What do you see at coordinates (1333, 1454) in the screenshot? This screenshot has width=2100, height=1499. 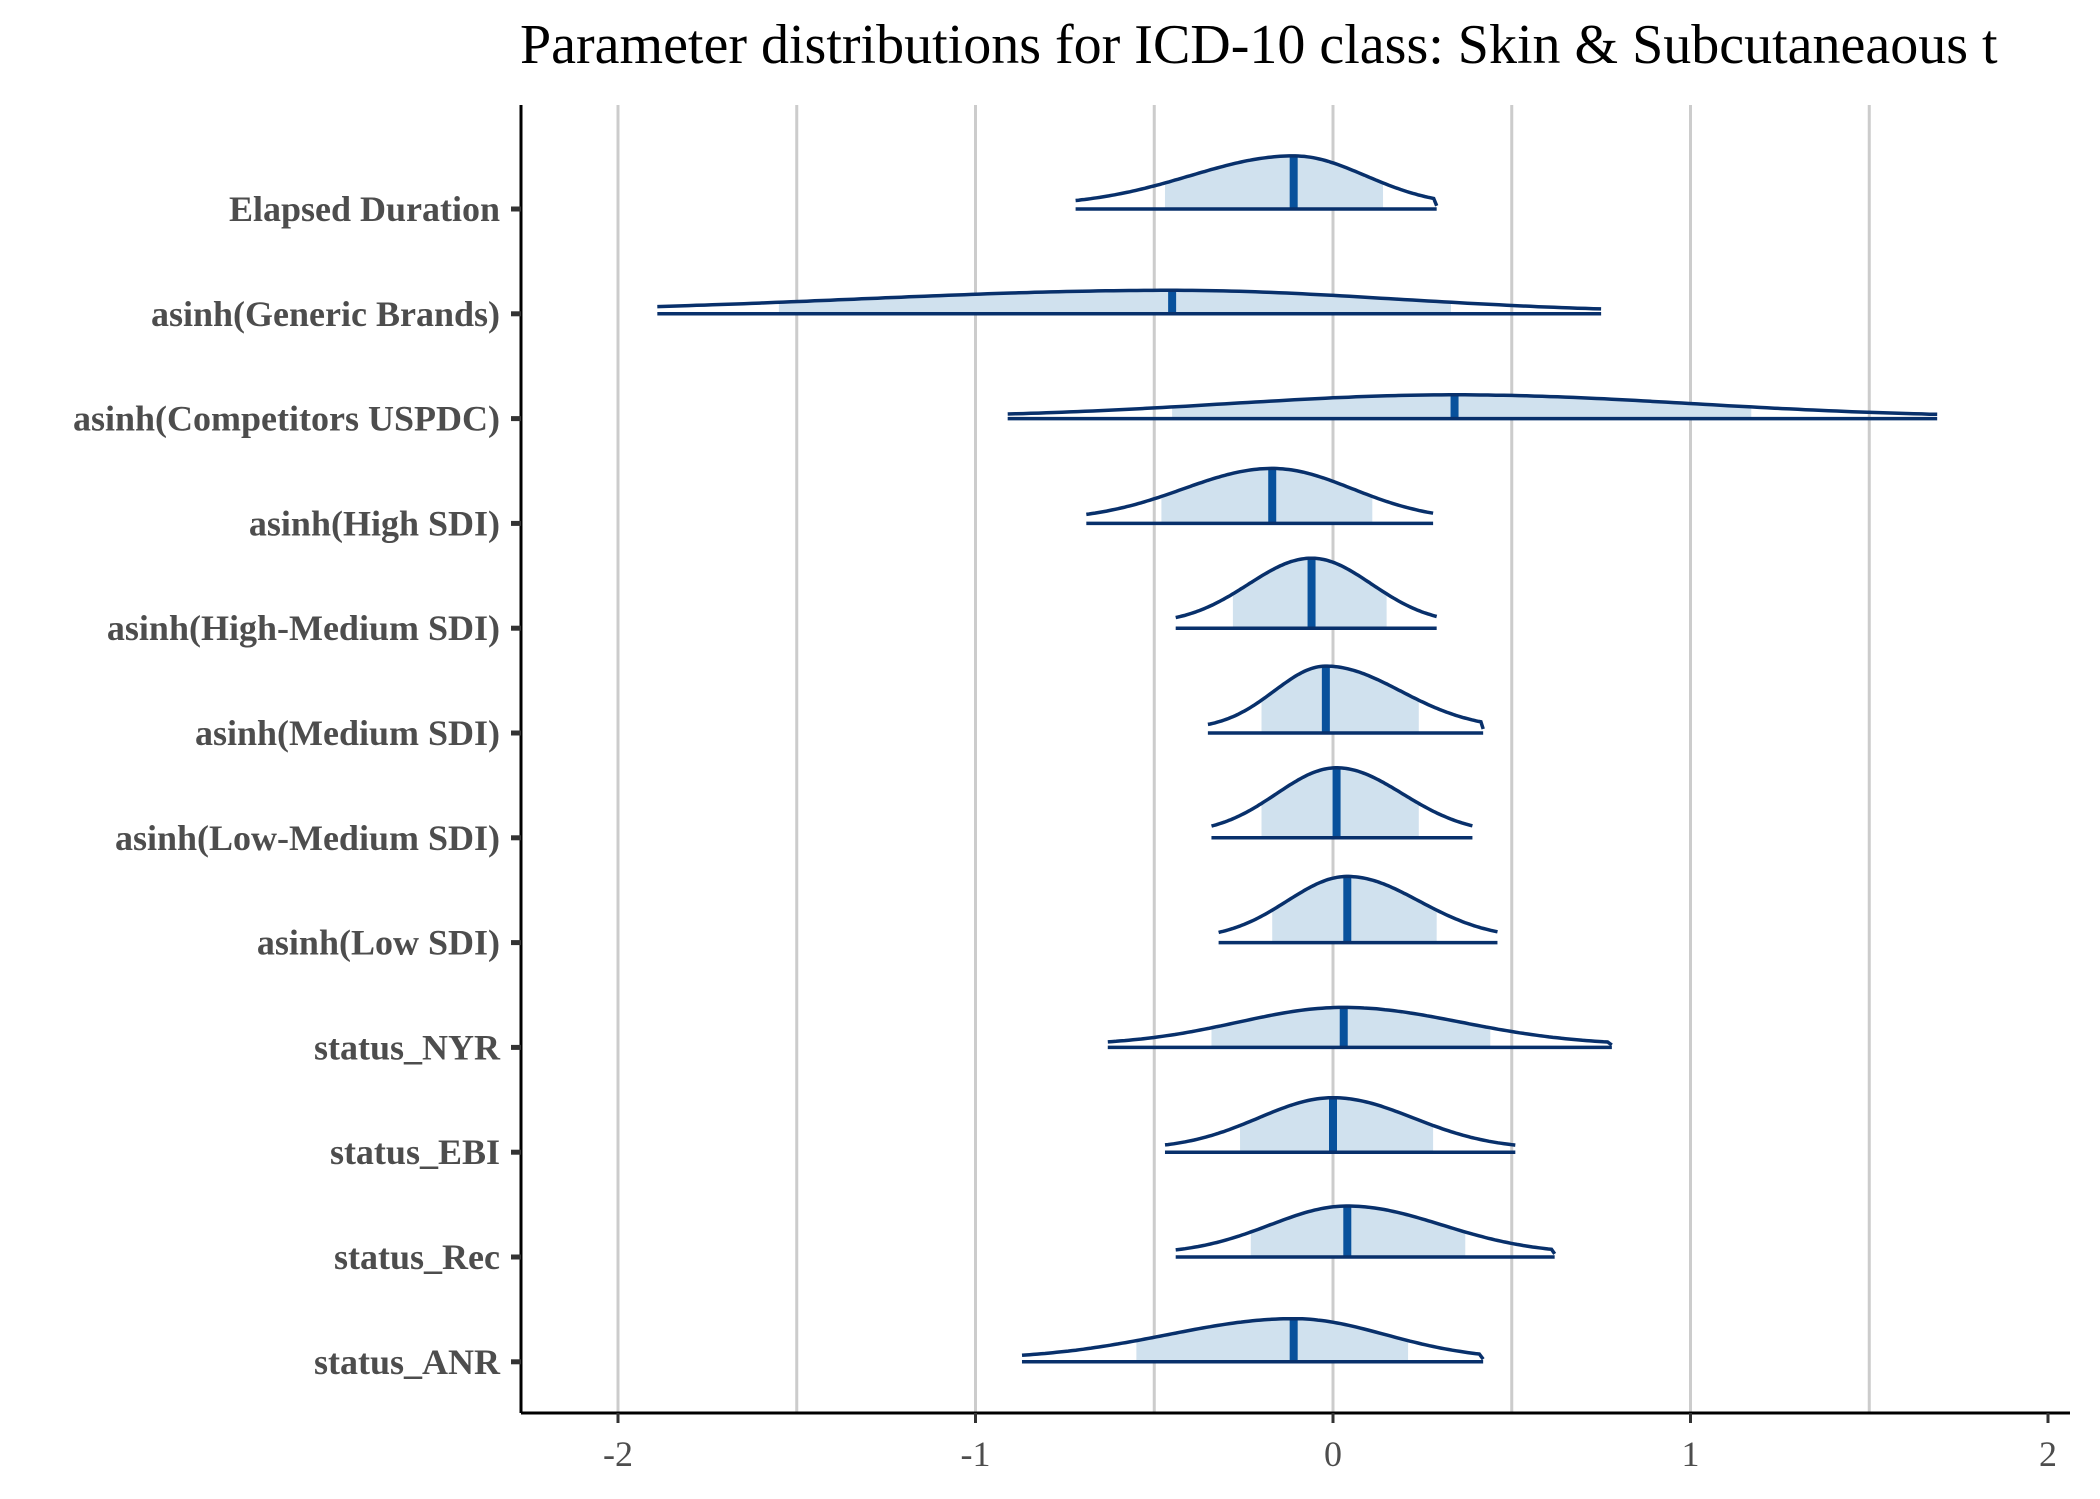 I see `x-tick-label: 0` at bounding box center [1333, 1454].